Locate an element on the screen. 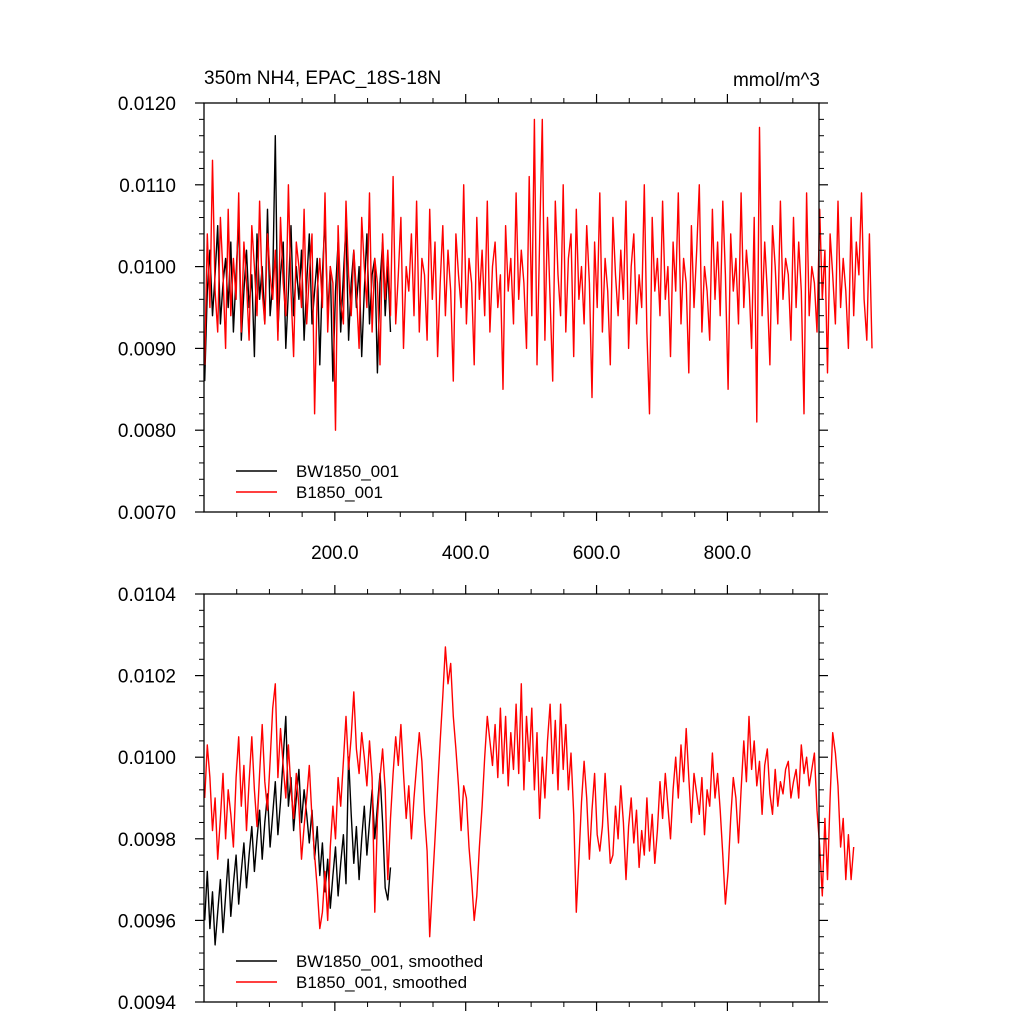  x-tick-label-1: 400.0 is located at coordinates (466, 553).